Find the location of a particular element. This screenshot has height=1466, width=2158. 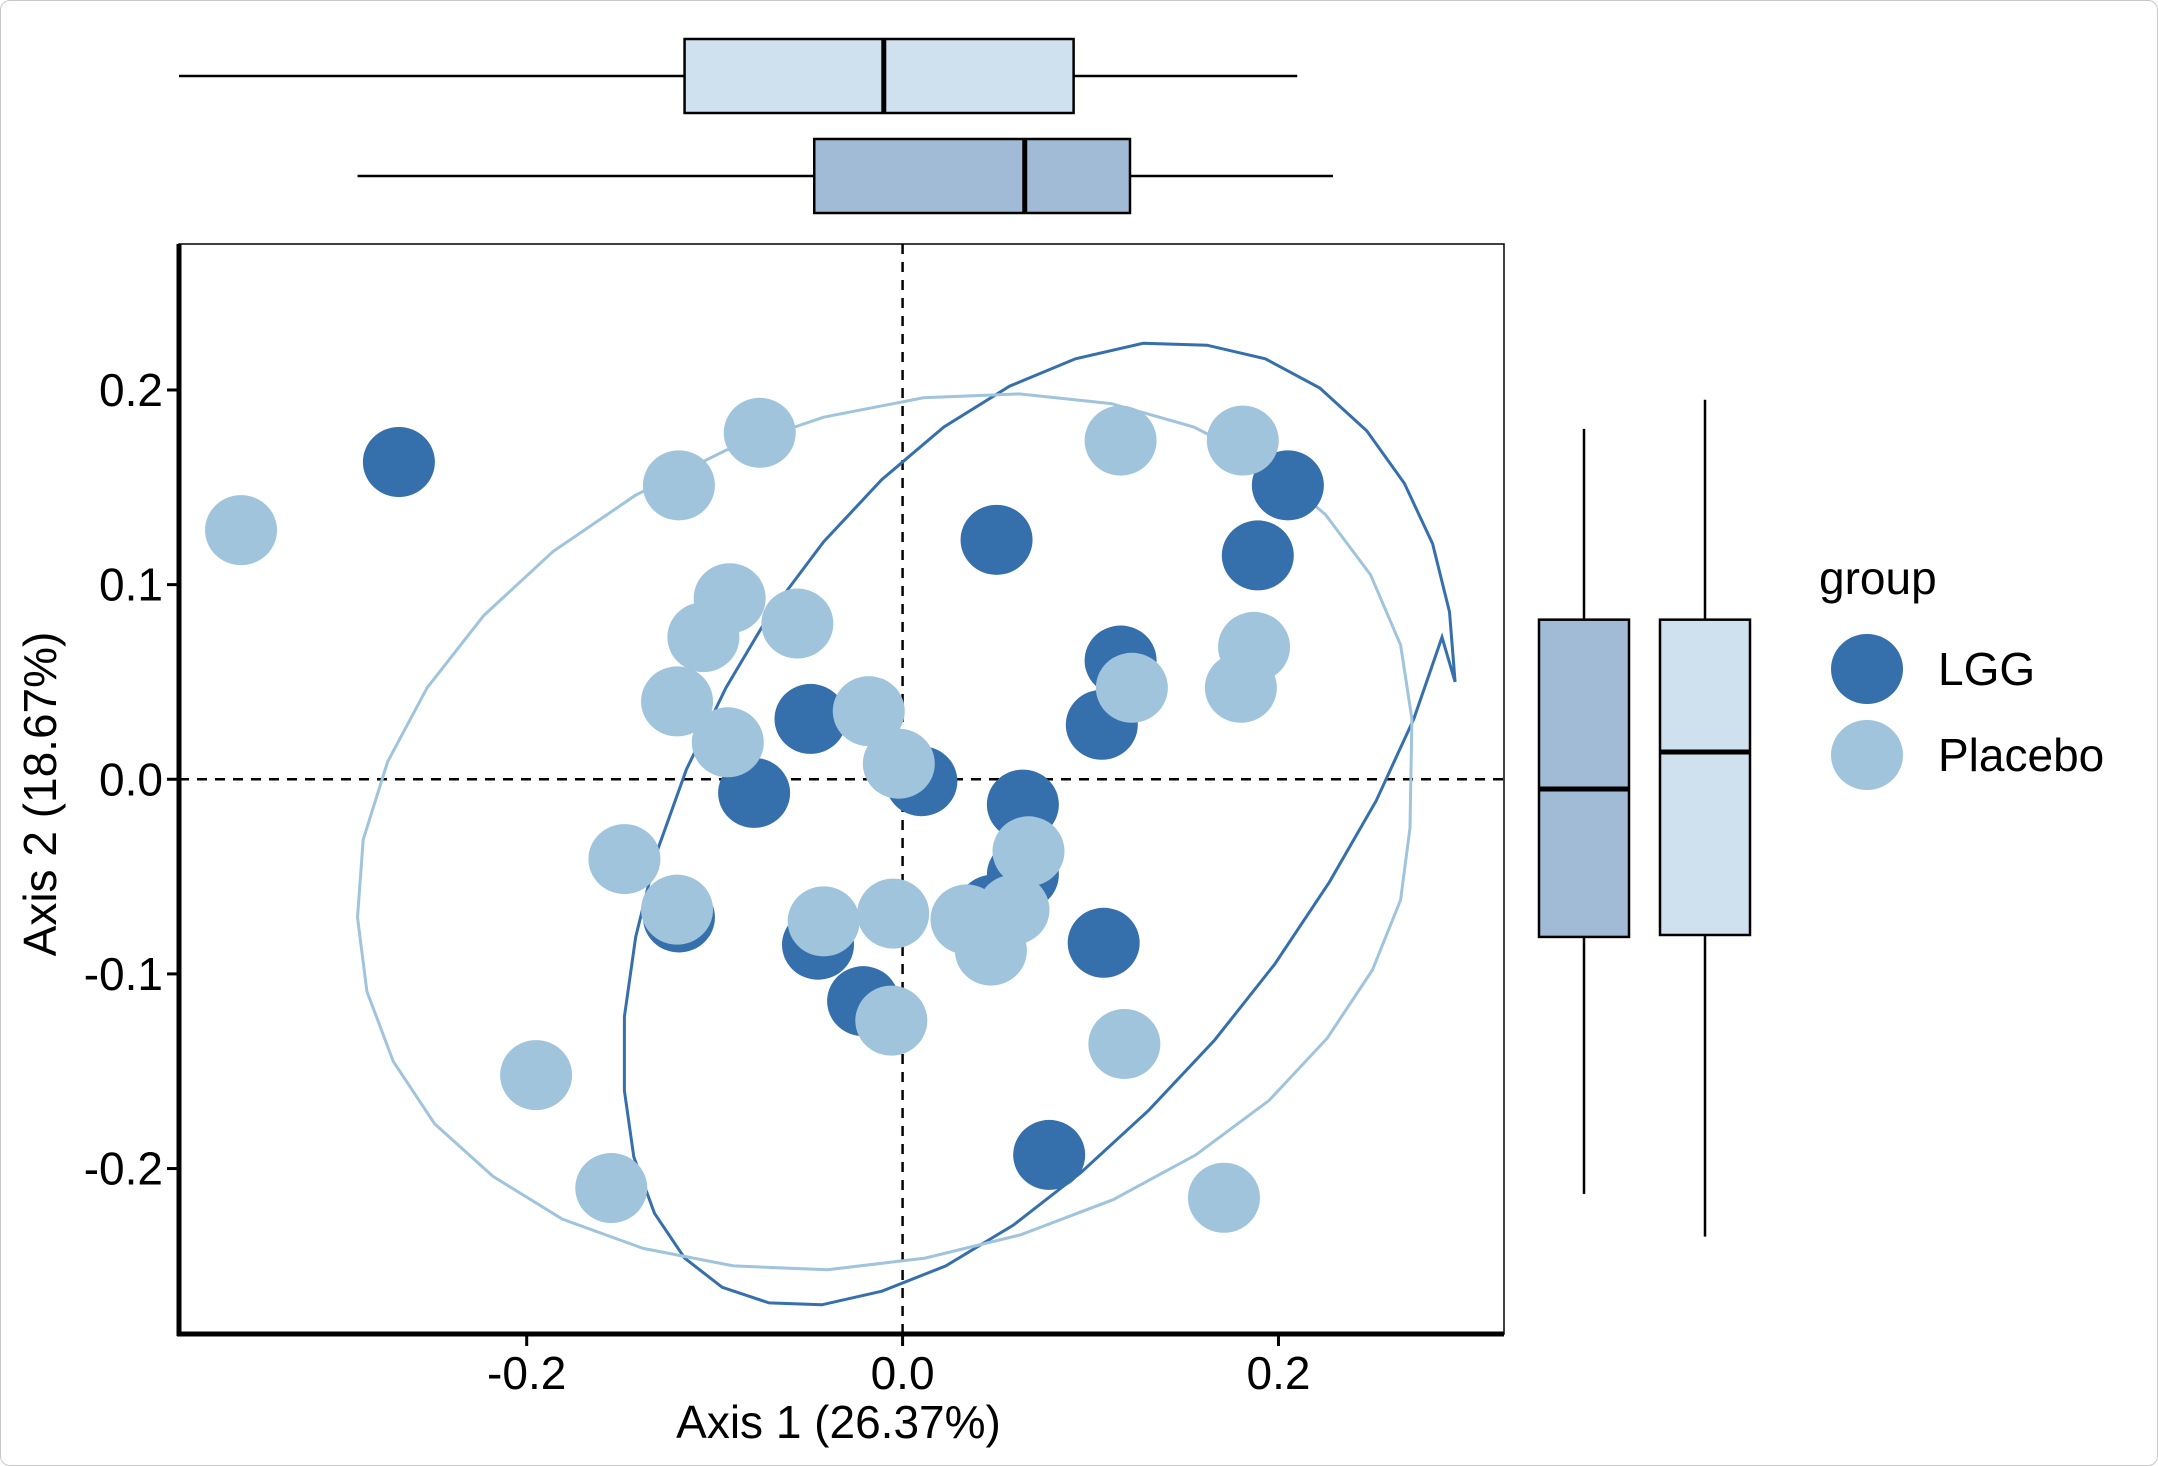

y-box-lgg is located at coordinates (1584, 778).